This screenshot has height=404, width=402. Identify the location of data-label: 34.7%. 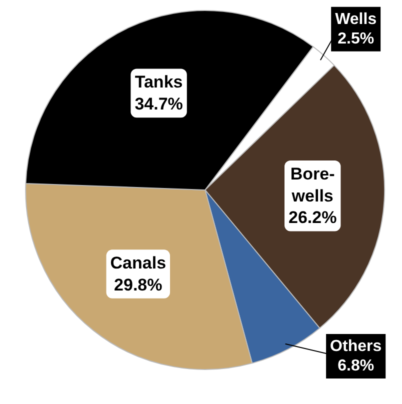
(158, 104).